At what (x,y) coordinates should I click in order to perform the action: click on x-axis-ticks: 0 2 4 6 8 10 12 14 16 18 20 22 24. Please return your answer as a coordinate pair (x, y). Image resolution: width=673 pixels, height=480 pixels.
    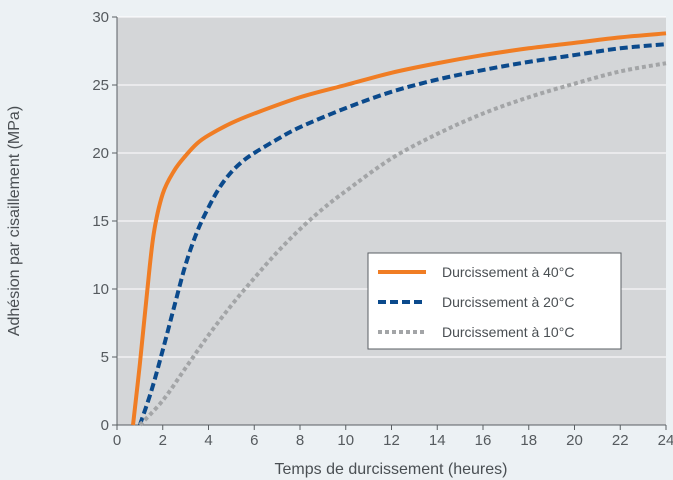
    Looking at the image, I should click on (393, 437).